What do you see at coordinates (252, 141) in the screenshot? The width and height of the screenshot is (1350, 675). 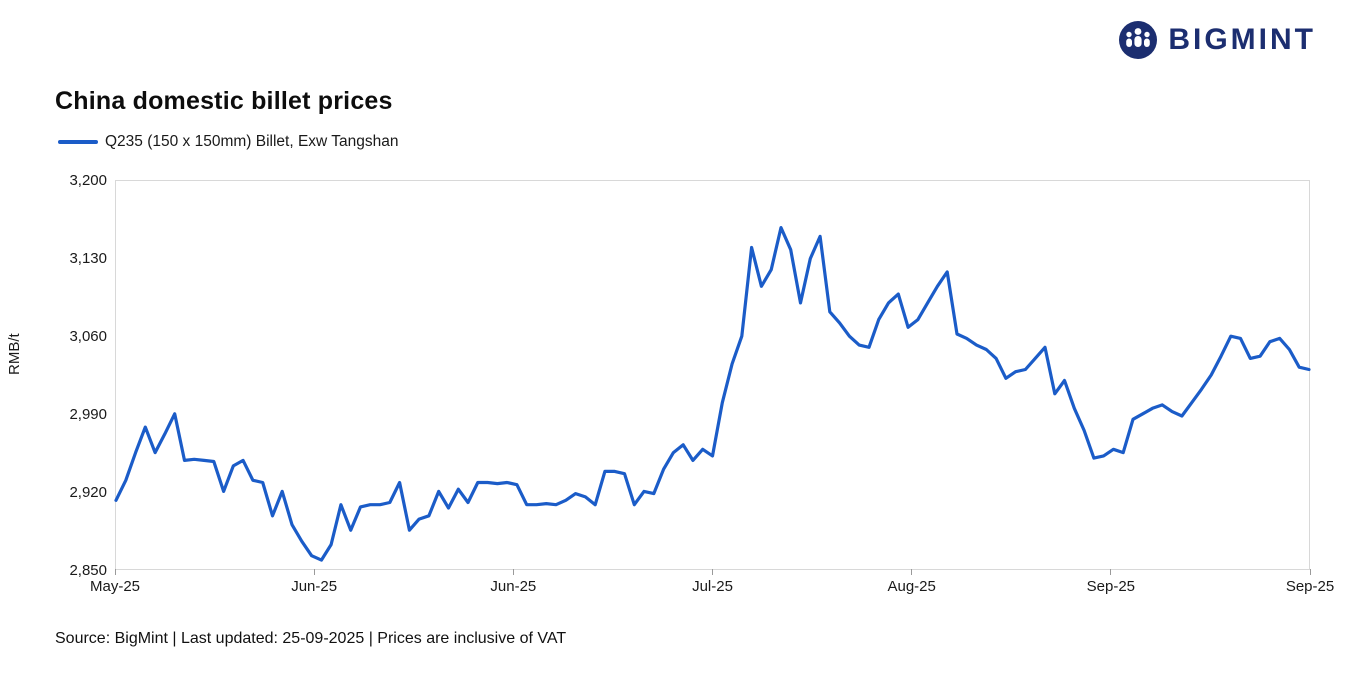 I see `legend-series-label: Q235 (150 x 150mm) Billet, Exw Tangshan` at bounding box center [252, 141].